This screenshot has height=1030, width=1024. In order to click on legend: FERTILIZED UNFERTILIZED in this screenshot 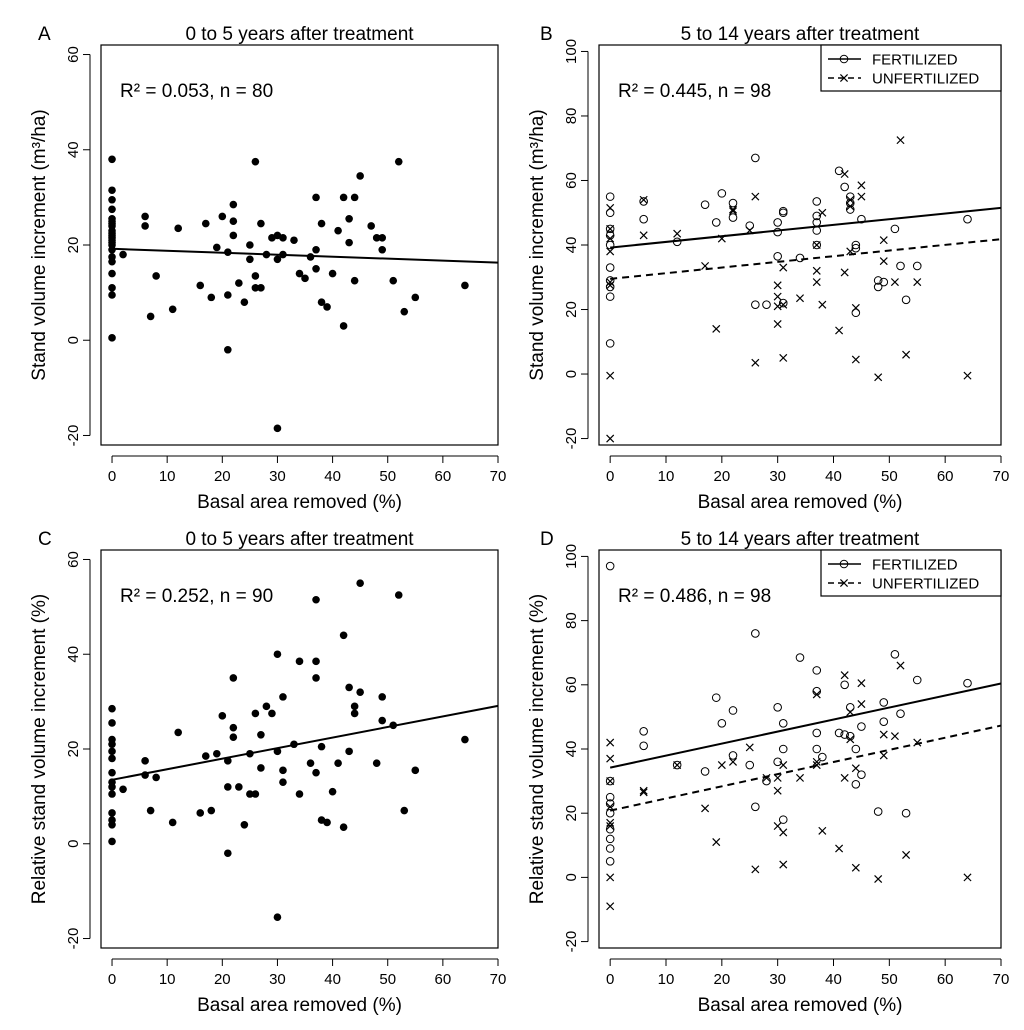, I will do `click(911, 68)`.